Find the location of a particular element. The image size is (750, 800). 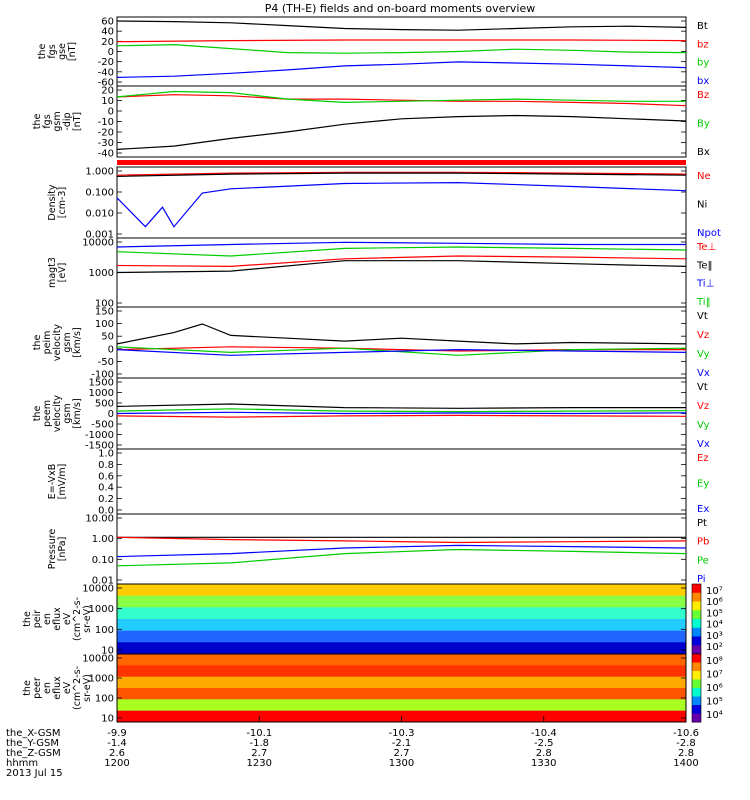

series-line-ti is located at coordinates (401, 251).